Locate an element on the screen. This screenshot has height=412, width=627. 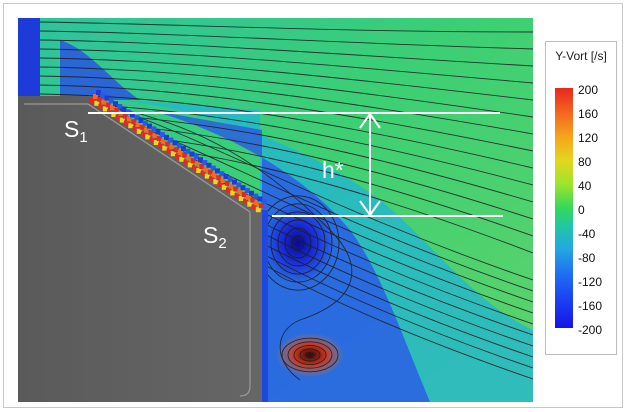
legend-title: Y-Vort [/s] is located at coordinates (581, 56).